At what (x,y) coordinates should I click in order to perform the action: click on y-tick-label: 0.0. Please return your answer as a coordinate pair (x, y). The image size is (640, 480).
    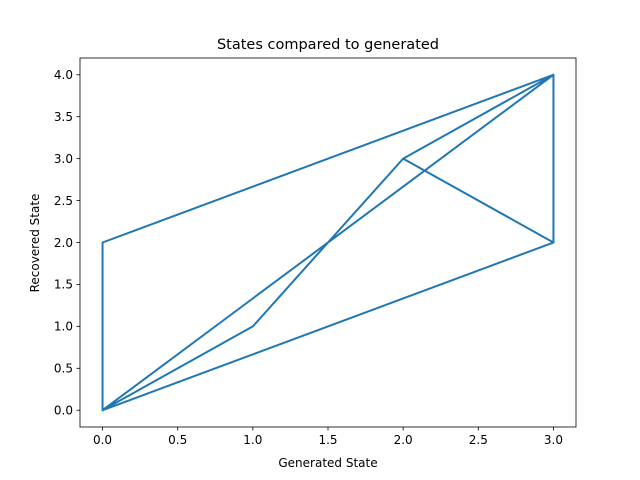
    Looking at the image, I should click on (63, 411).